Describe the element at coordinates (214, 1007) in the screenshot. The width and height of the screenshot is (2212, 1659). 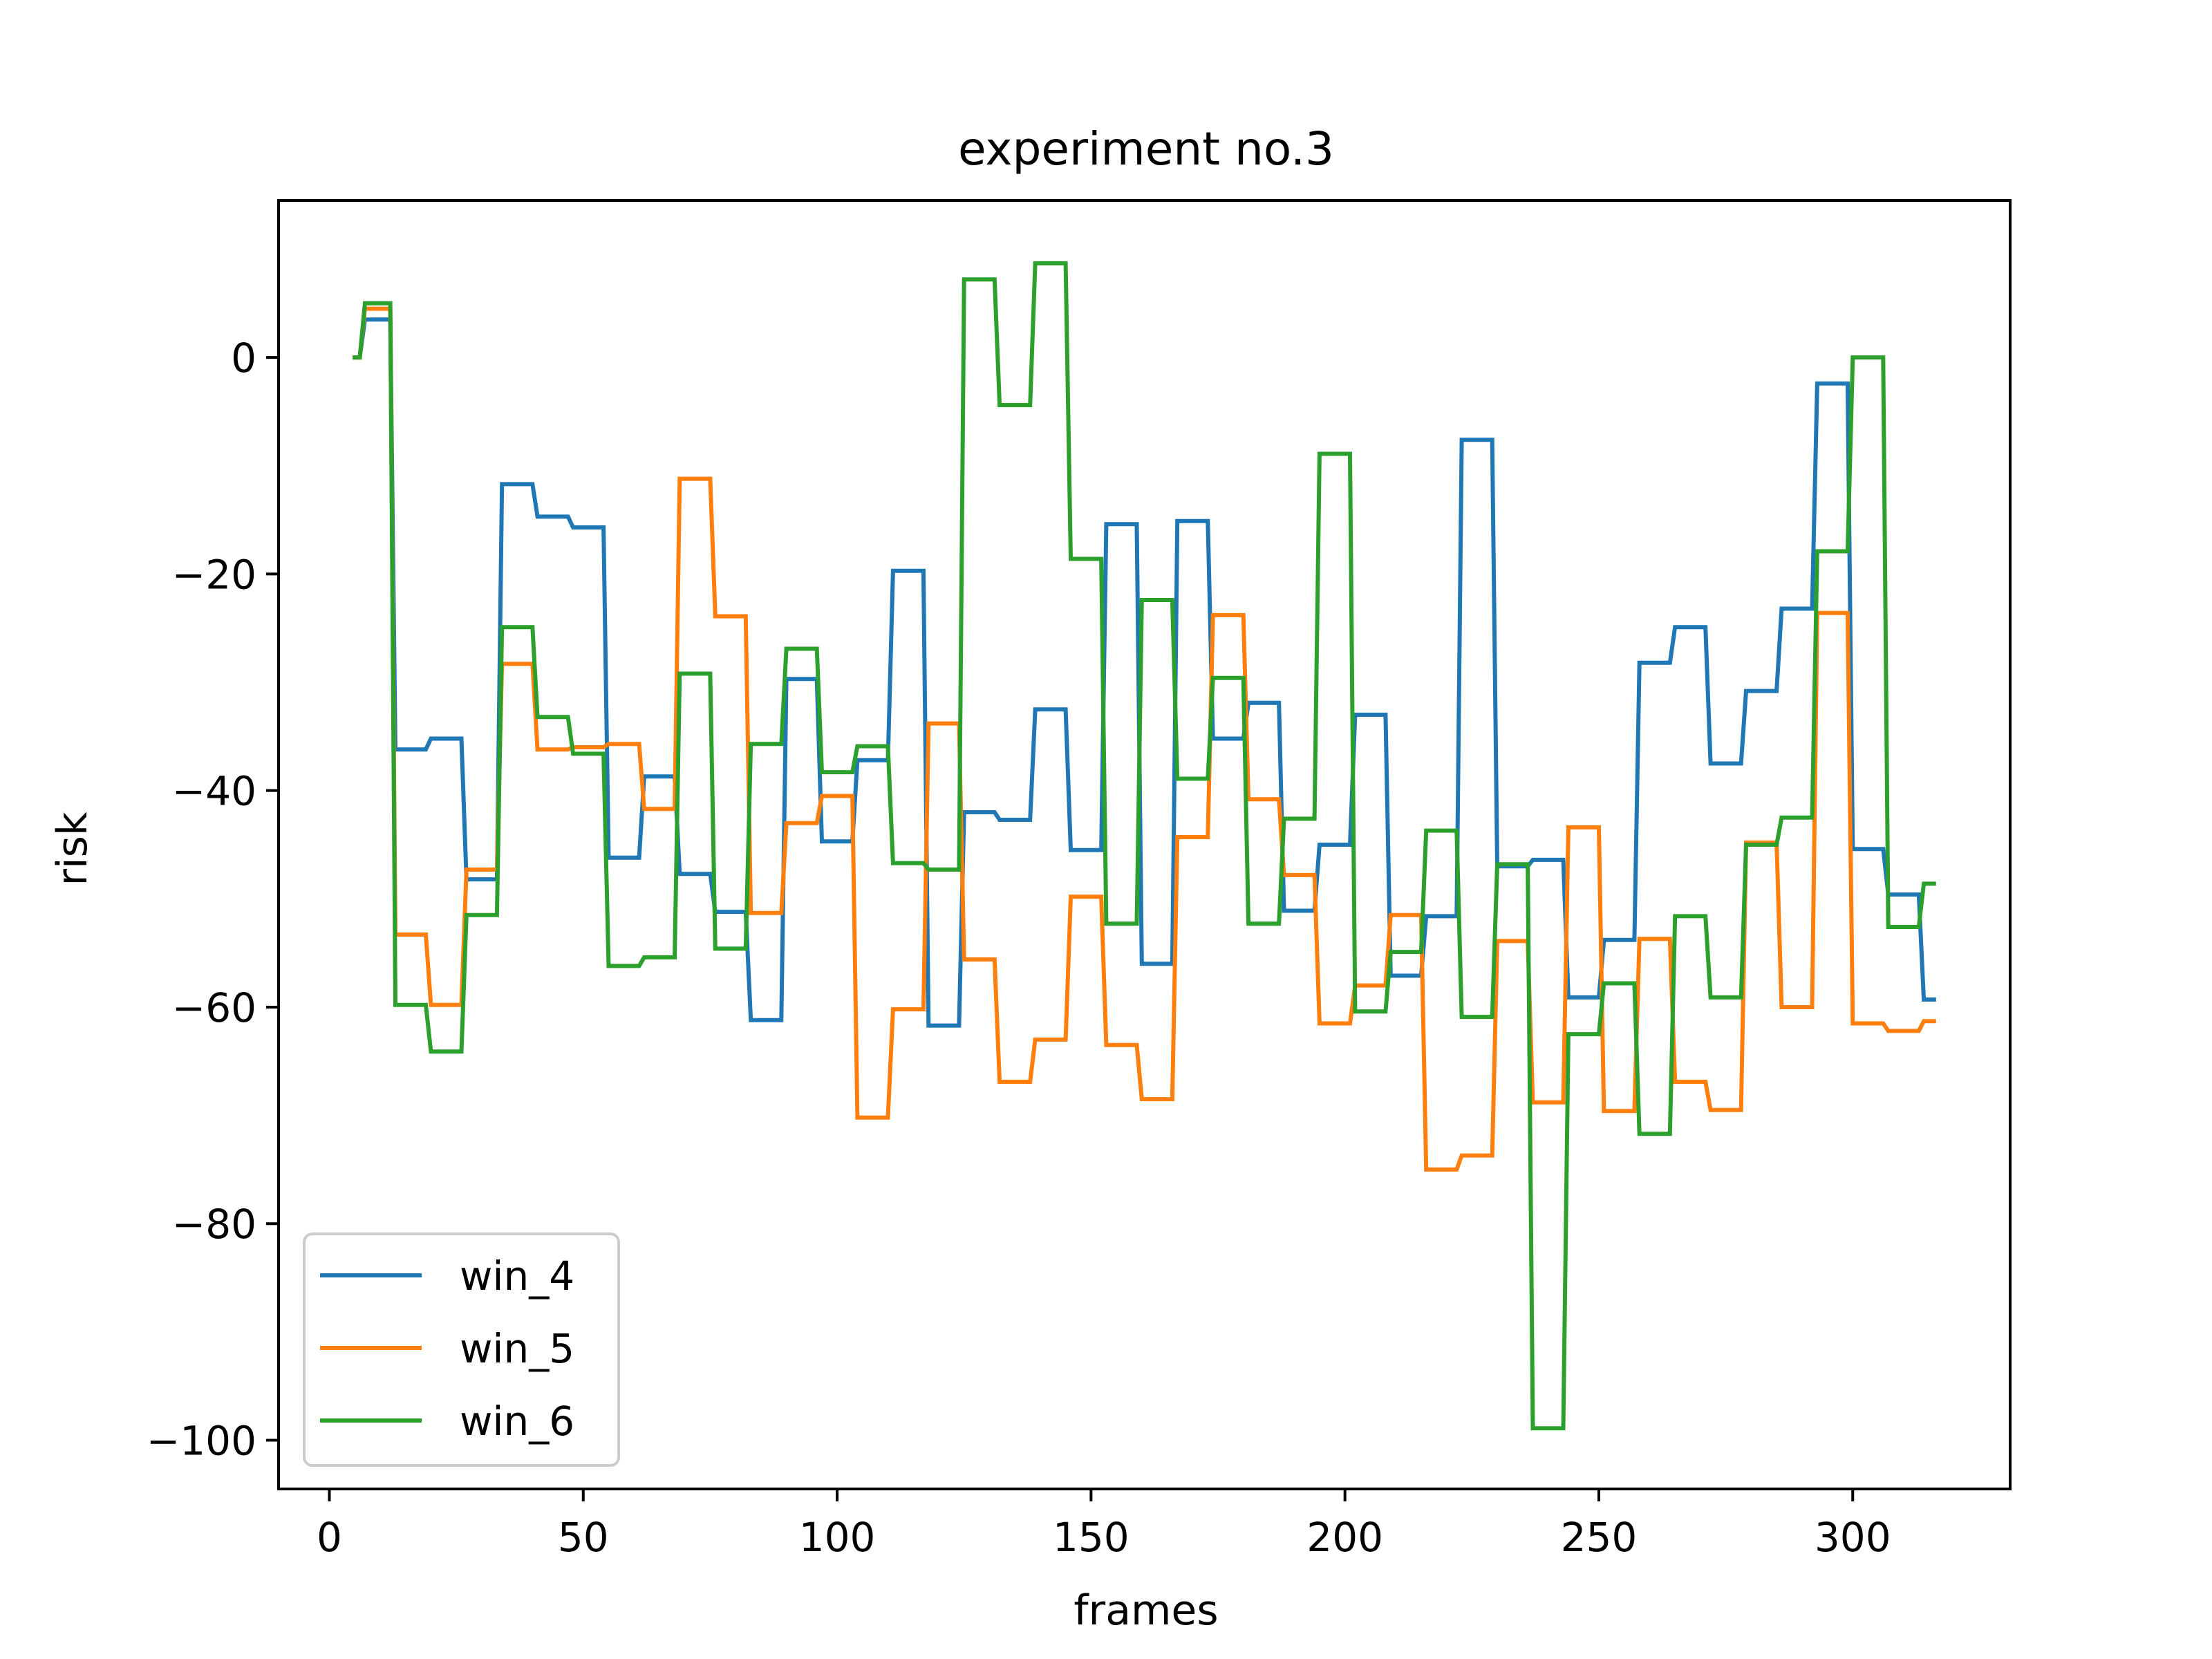
I see `y-tick-label: −60` at that location.